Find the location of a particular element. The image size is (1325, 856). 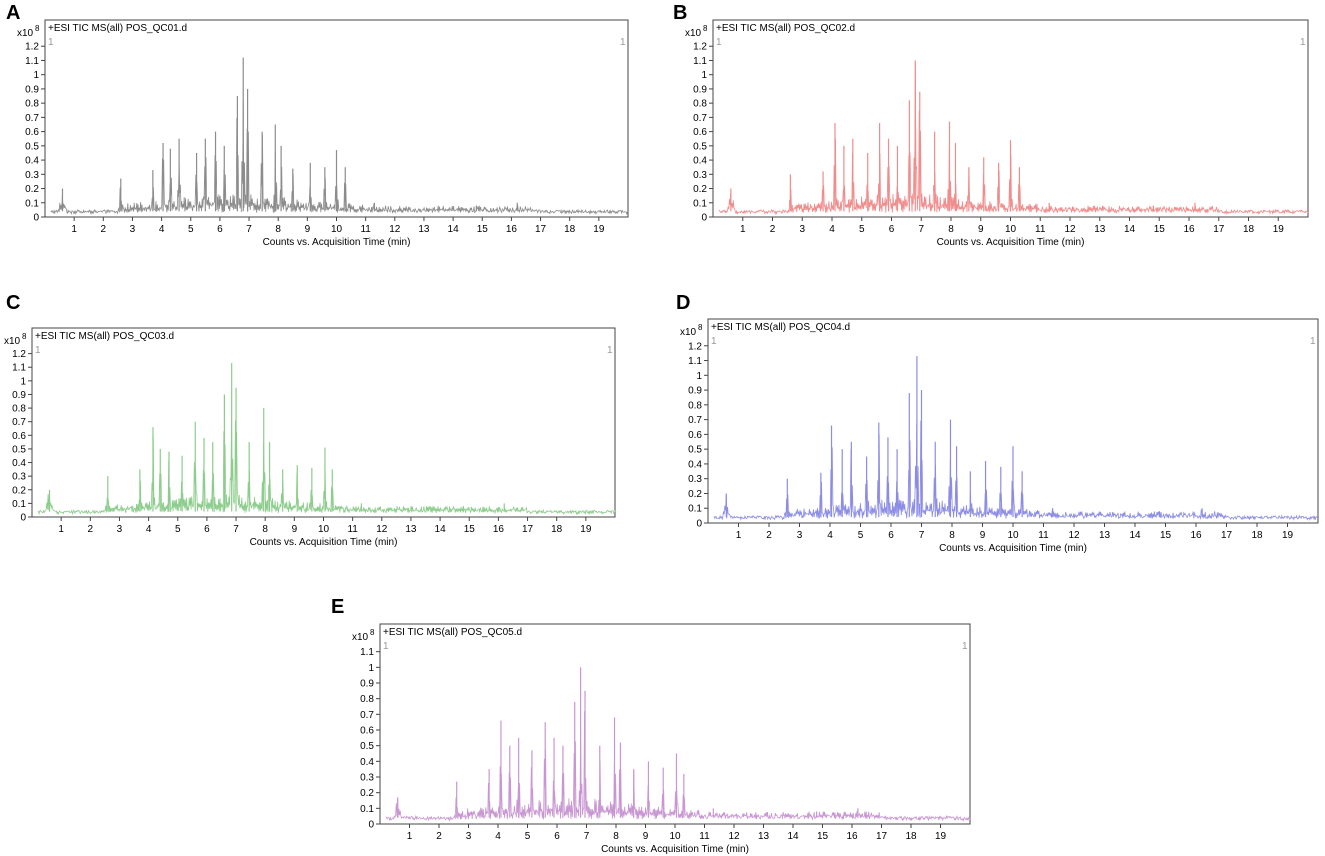

y-tick-label: 0.5 is located at coordinates (19, 449).